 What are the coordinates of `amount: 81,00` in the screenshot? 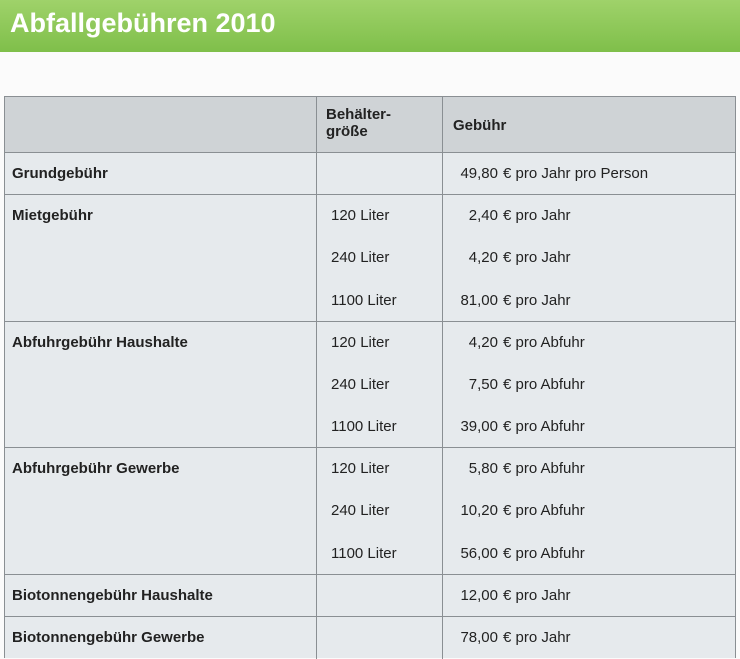 It's located at (479, 300).